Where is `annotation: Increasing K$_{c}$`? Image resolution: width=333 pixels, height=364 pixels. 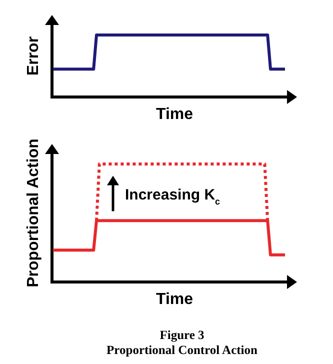 annotation: Increasing K$_{c}$ is located at coordinates (172, 196).